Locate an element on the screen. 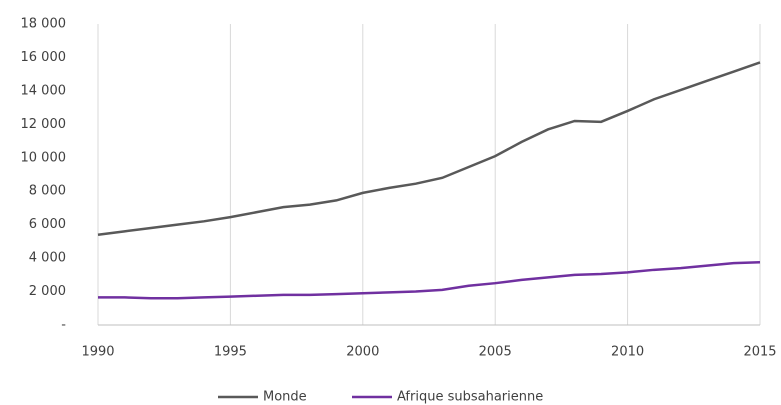 The image size is (781, 405). y-tick-label: 18 000 is located at coordinates (44, 24).